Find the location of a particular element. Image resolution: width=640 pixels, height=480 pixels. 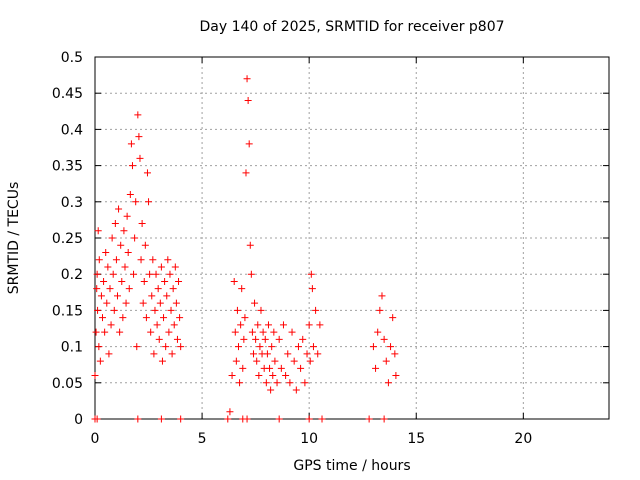

y-tick-label: 0.3 is located at coordinates (72, 203).